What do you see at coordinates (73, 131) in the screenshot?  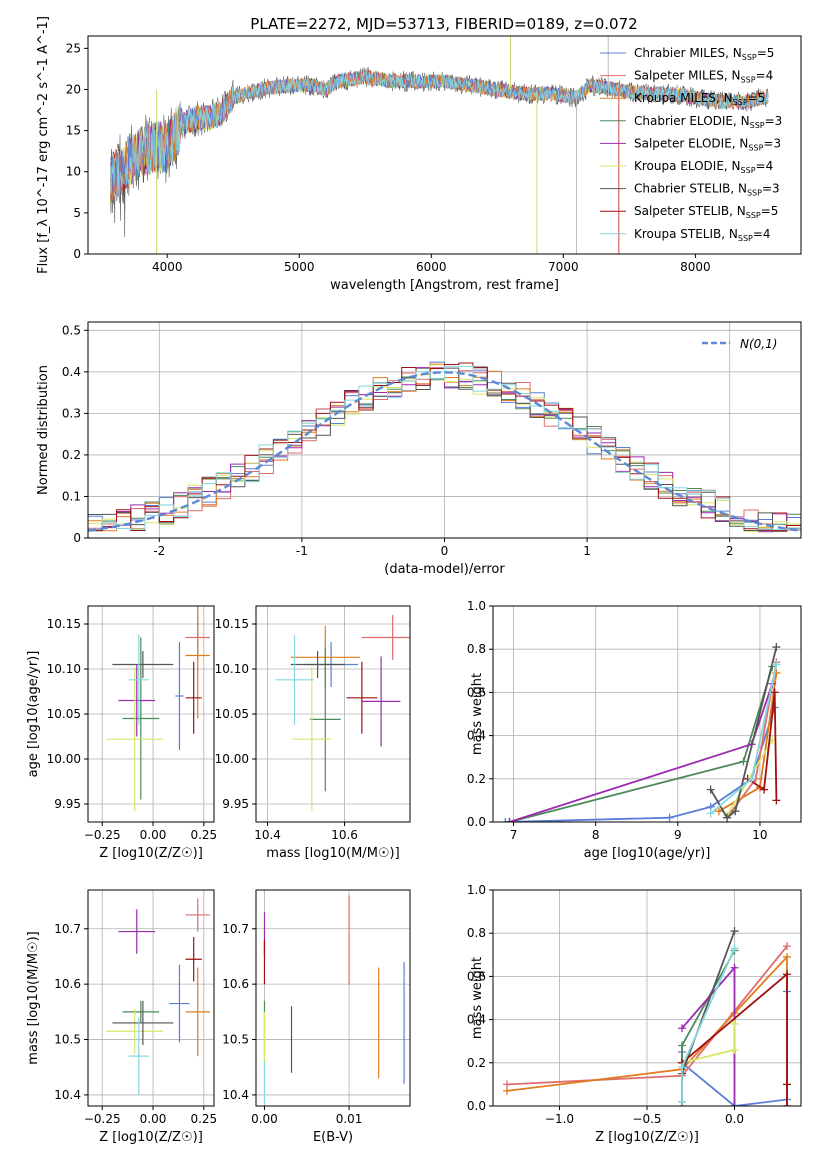 I see `y-tick-label: 15` at bounding box center [73, 131].